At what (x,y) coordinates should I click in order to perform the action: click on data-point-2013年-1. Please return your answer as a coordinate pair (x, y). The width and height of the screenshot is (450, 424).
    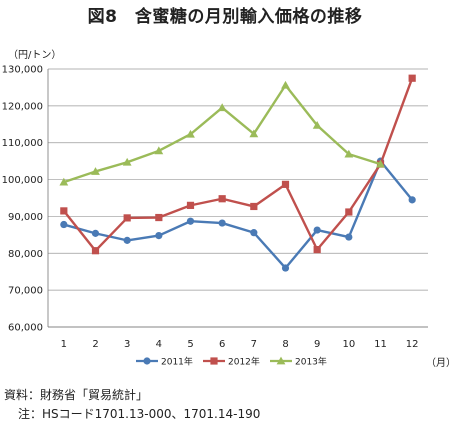
    Looking at the image, I should click on (64, 181).